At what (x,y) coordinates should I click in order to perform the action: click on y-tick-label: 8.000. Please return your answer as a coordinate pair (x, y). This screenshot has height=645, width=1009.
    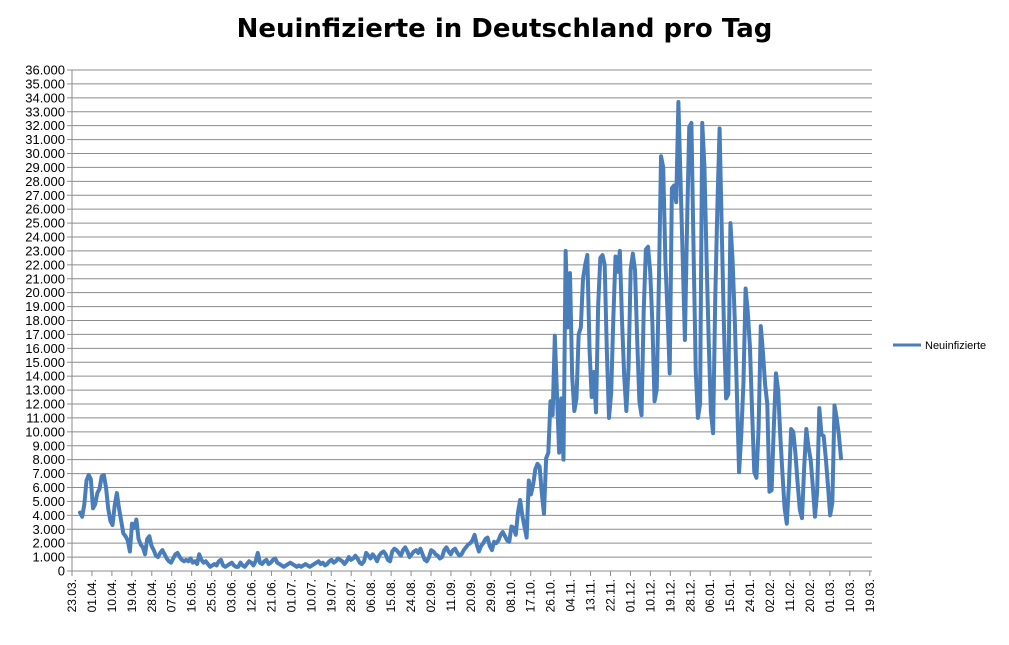
    Looking at the image, I should click on (48, 459).